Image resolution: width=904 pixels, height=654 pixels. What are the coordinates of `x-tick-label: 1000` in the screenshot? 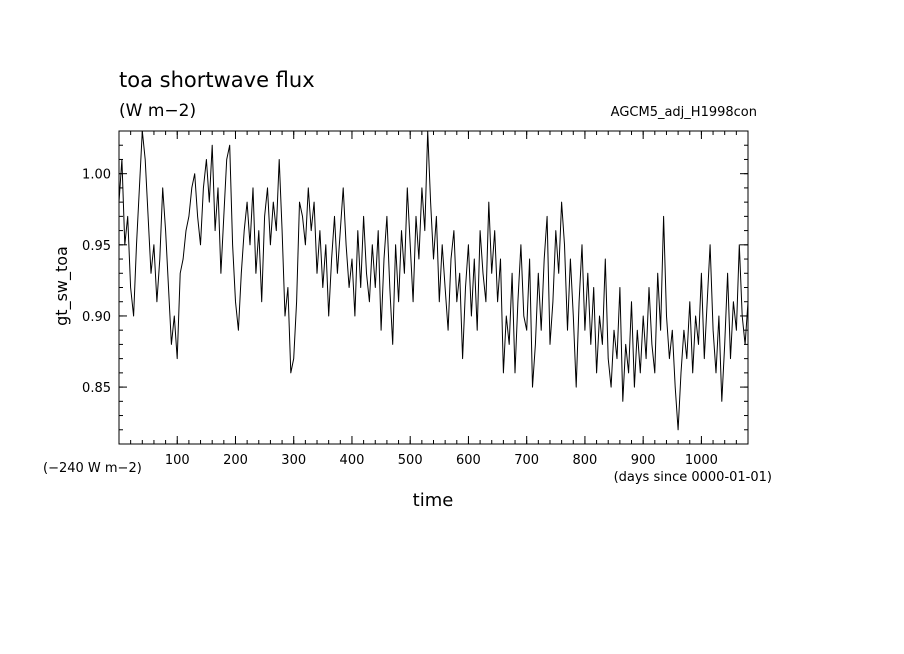 It's located at (701, 460).